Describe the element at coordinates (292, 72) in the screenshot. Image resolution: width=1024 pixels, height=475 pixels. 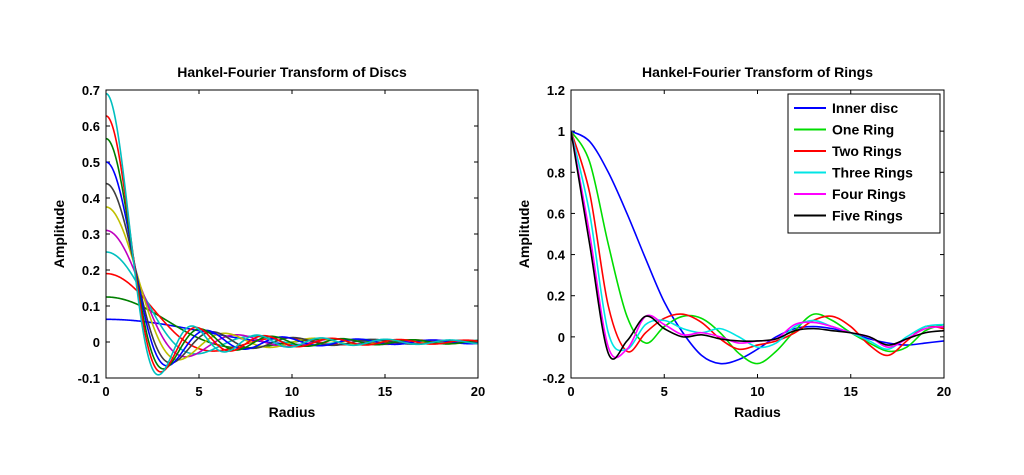
I see `chart-title: Hankel-Fourier Transform of Discs` at that location.